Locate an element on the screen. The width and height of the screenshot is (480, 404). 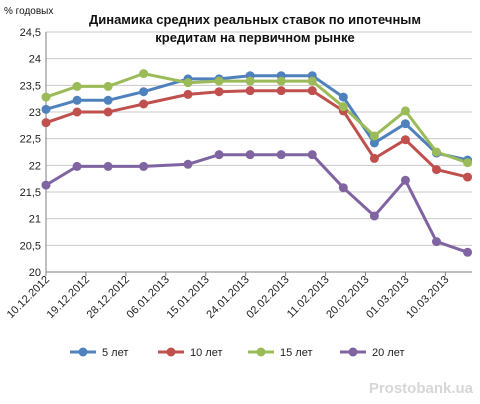
legend-label: 5 лет is located at coordinates (115, 353).